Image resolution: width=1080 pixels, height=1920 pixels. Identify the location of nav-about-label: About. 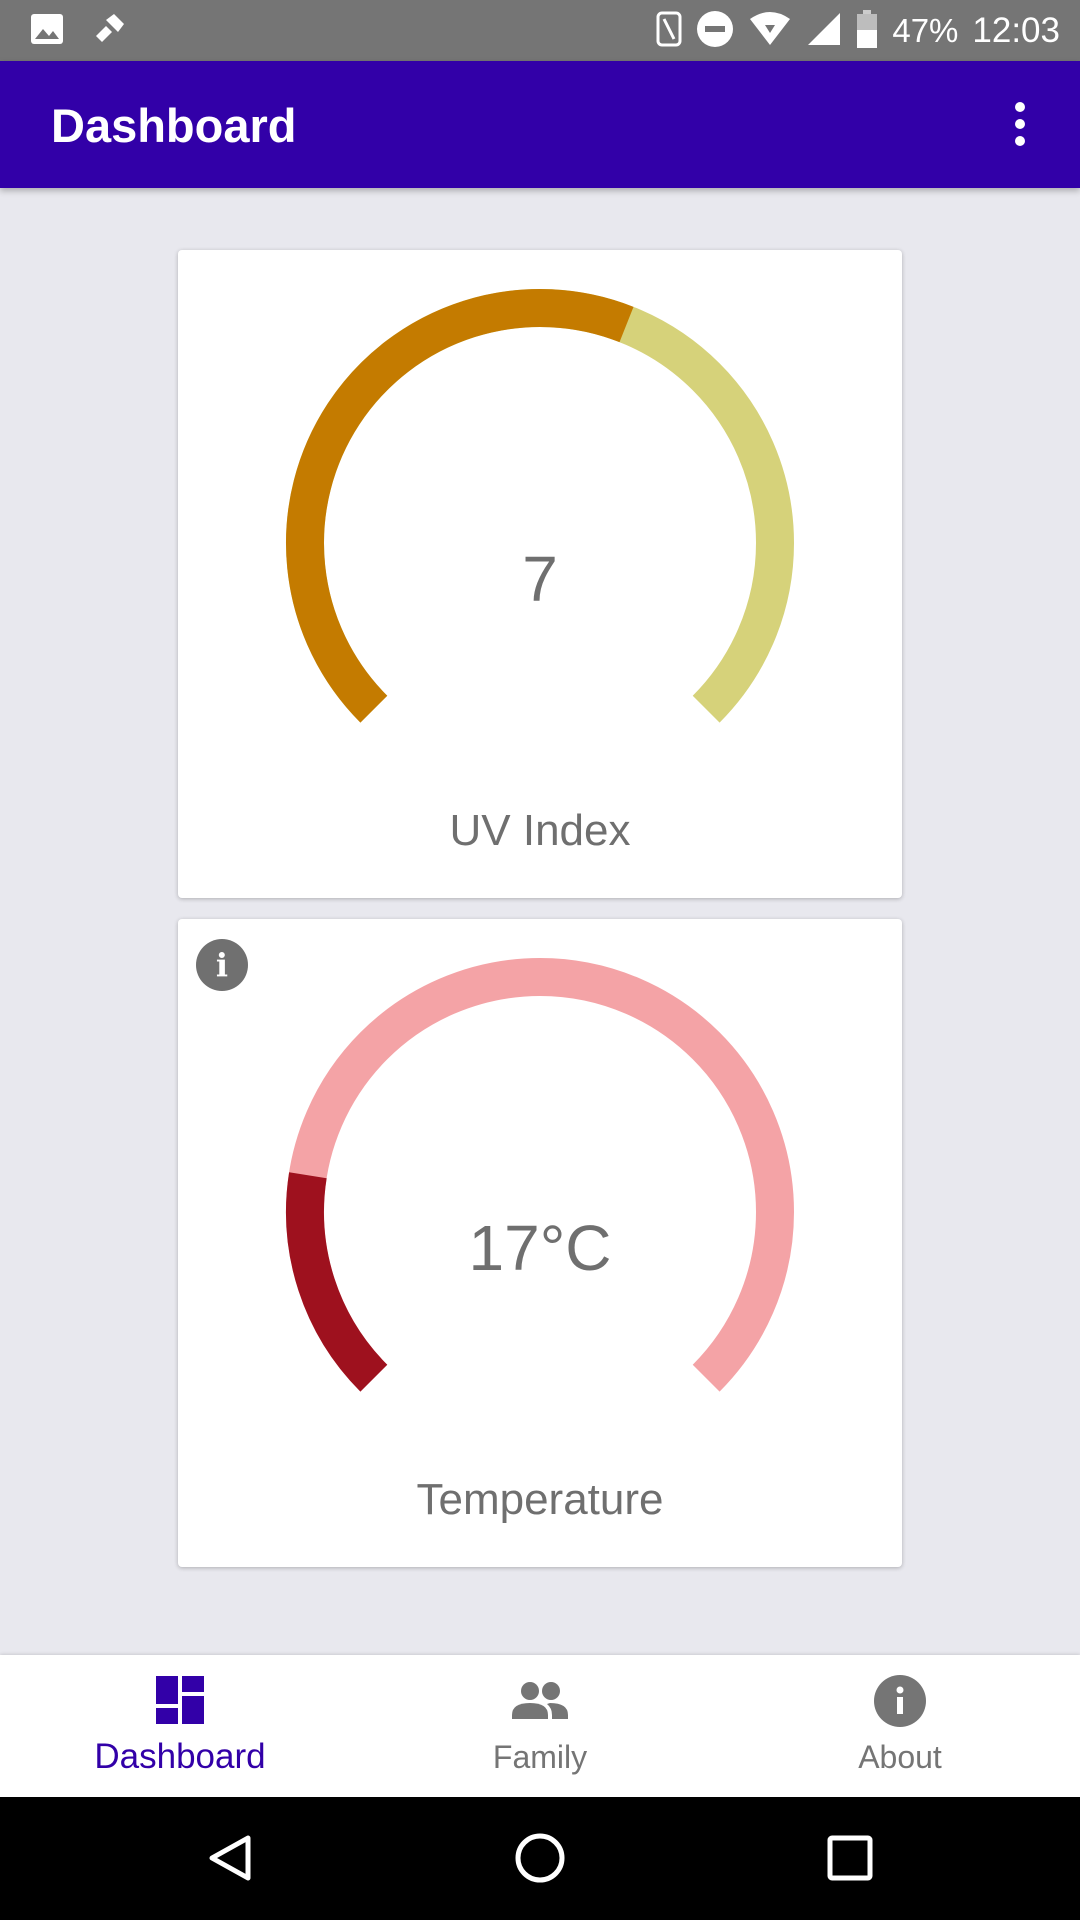
(900, 1757).